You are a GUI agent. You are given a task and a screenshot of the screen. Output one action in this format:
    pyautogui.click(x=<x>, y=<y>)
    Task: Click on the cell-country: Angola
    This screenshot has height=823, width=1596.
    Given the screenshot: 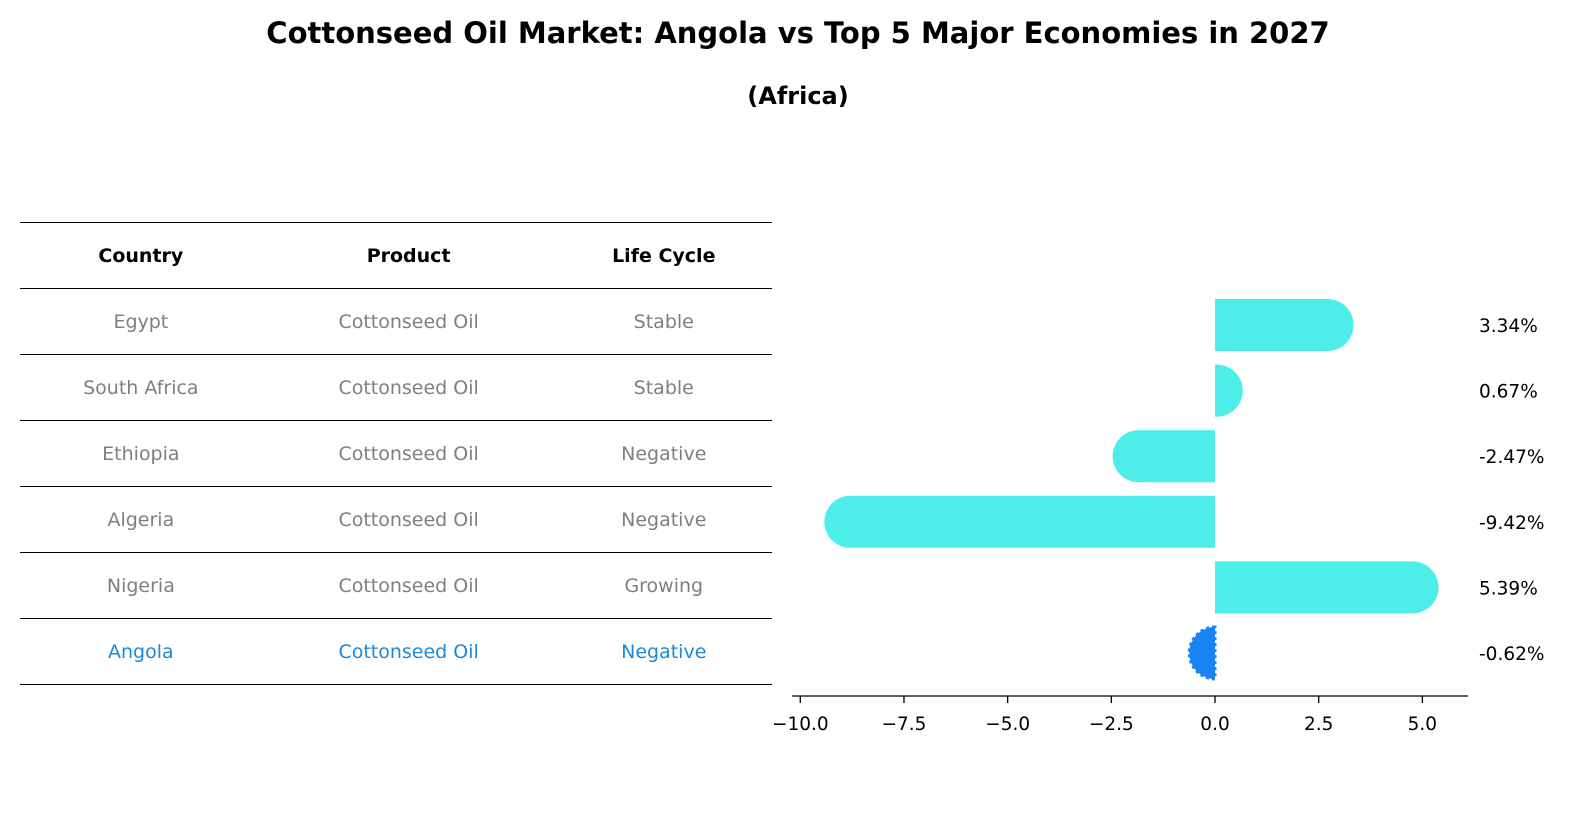 What is the action you would take?
    pyautogui.click(x=141, y=651)
    